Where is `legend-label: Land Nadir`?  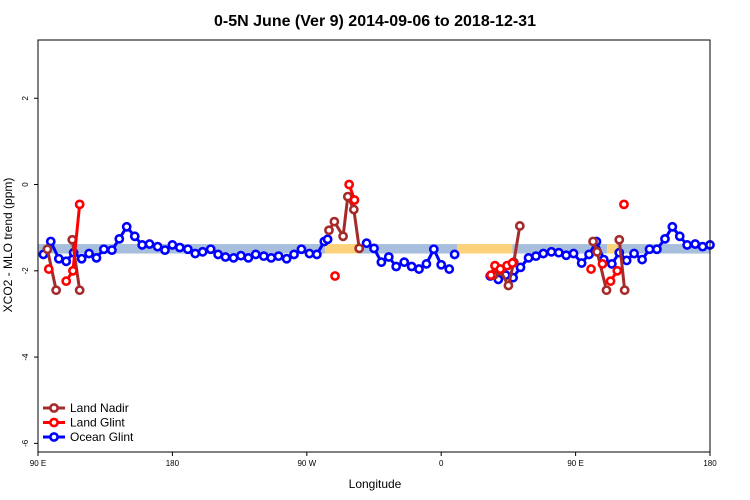
legend-label: Land Nadir is located at coordinates (99, 408).